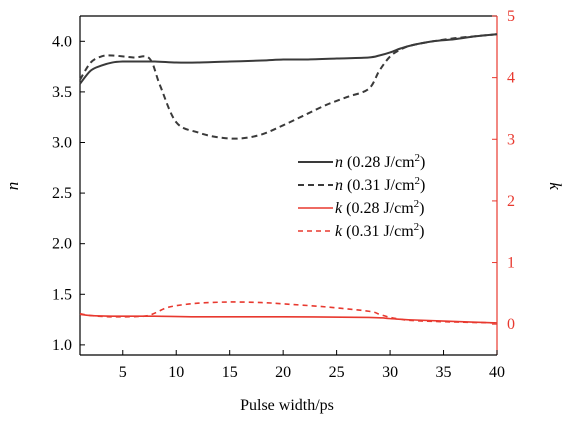 This screenshot has height=422, width=564. Describe the element at coordinates (62, 41) in the screenshot. I see `y-left-tick-label: 4.0` at that location.